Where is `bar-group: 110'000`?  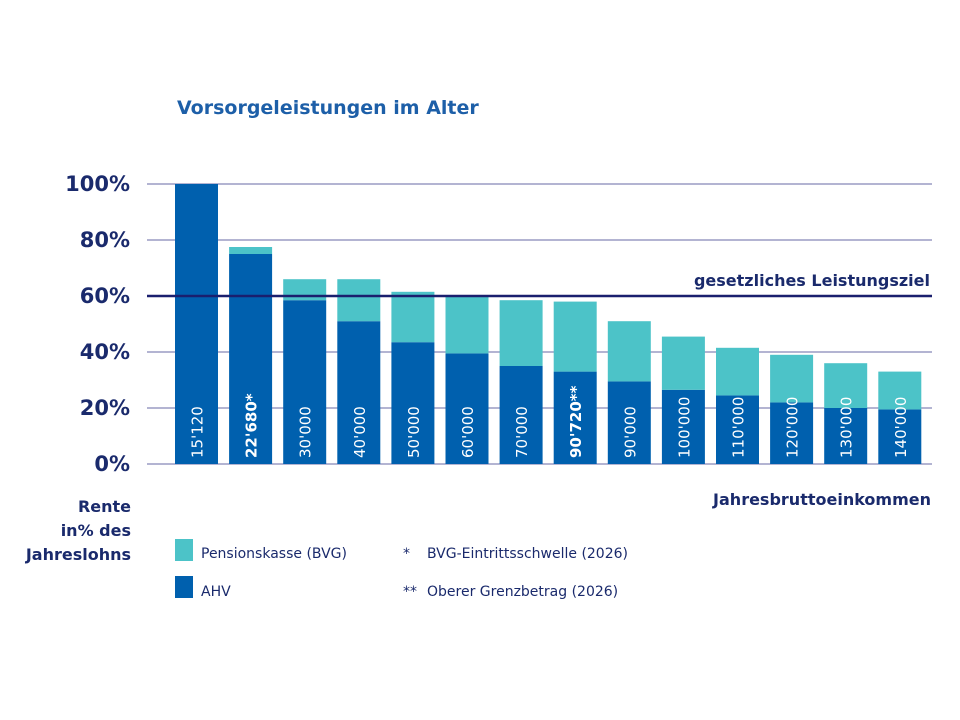
bar-group: 110'000 is located at coordinates (737, 405).